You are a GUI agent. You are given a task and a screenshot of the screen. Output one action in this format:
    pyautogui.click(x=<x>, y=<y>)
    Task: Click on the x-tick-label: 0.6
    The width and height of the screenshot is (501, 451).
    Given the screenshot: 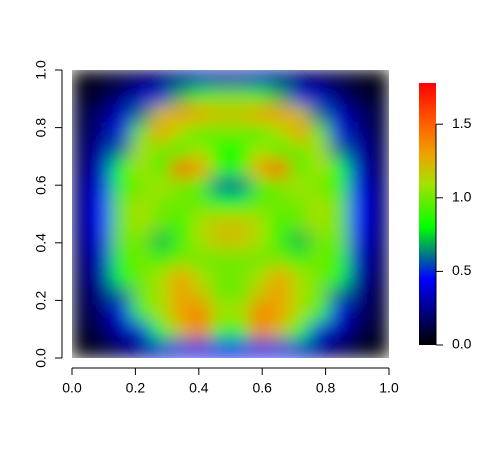 What is the action you would take?
    pyautogui.click(x=262, y=388)
    